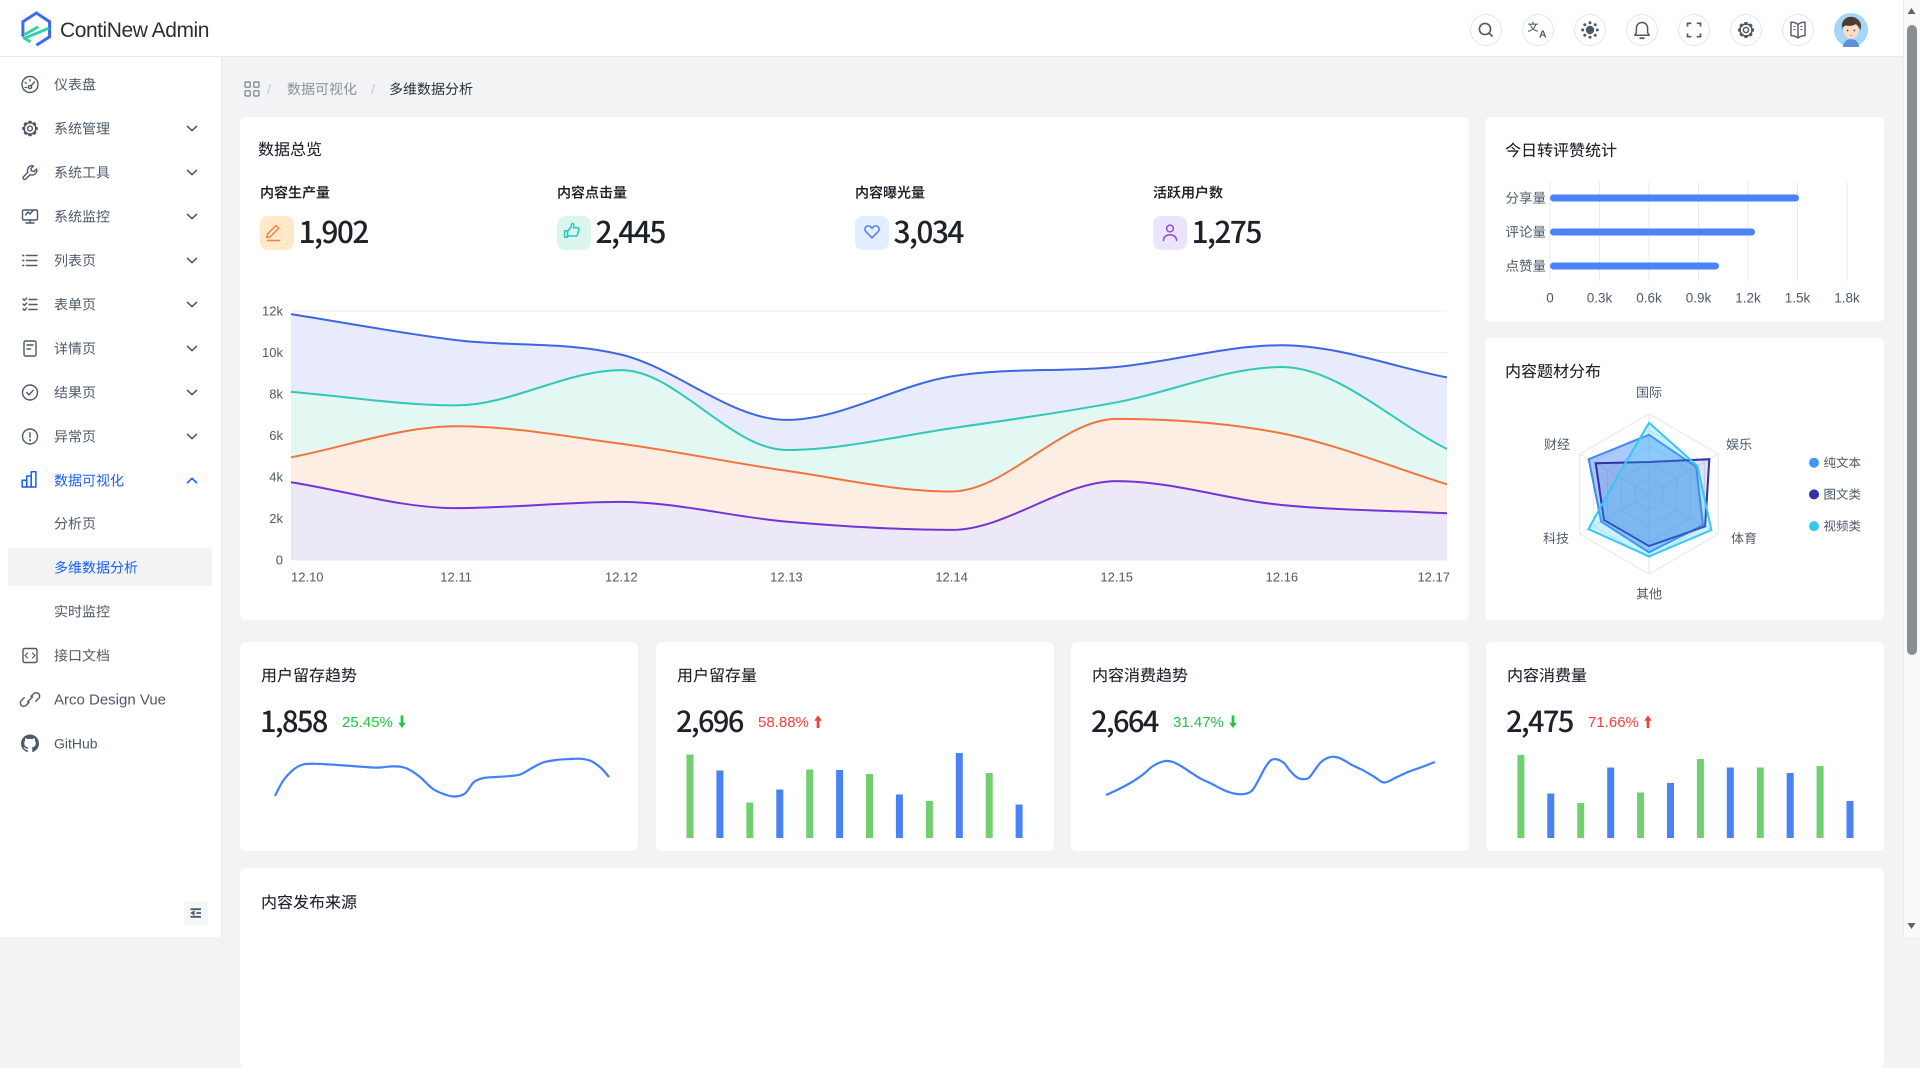 The width and height of the screenshot is (1920, 1068). Describe the element at coordinates (1748, 298) in the screenshot. I see `svg-text: 1.2k` at that location.